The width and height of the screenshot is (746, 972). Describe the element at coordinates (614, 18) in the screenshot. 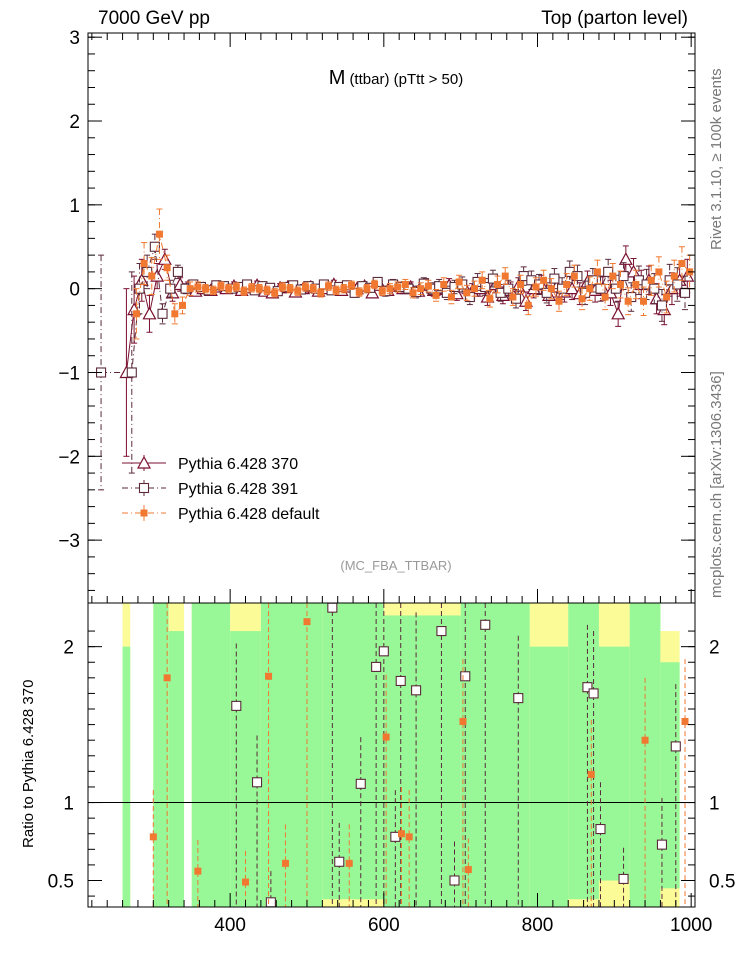

I see `header-right-label: Top (parton level)` at that location.